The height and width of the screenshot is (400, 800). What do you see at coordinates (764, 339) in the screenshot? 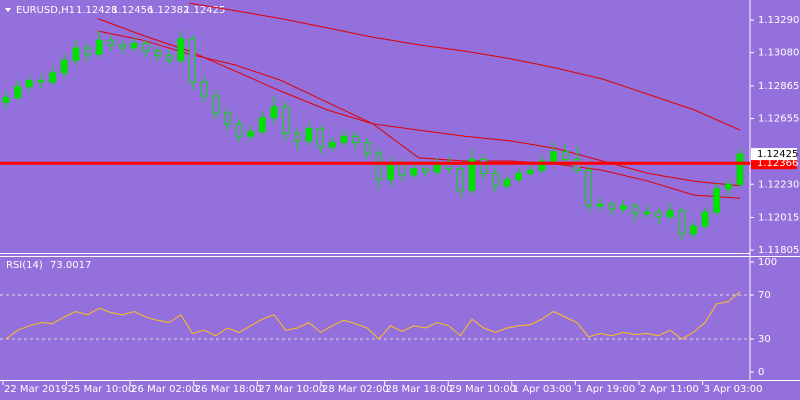
I see `y-tick-label: 30` at bounding box center [764, 339].